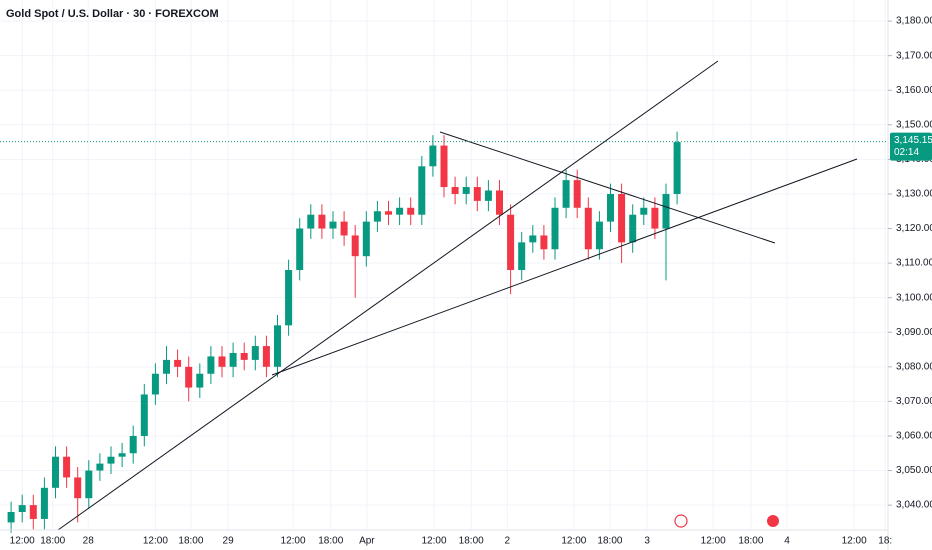 The height and width of the screenshot is (550, 932). Describe the element at coordinates (89, 541) in the screenshot. I see `x-tick-label: 28` at that location.